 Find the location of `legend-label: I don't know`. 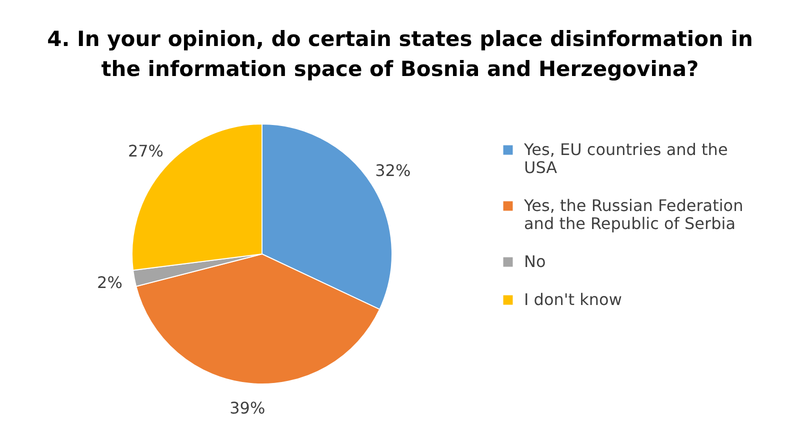

legend-label: I don't know is located at coordinates (573, 299).